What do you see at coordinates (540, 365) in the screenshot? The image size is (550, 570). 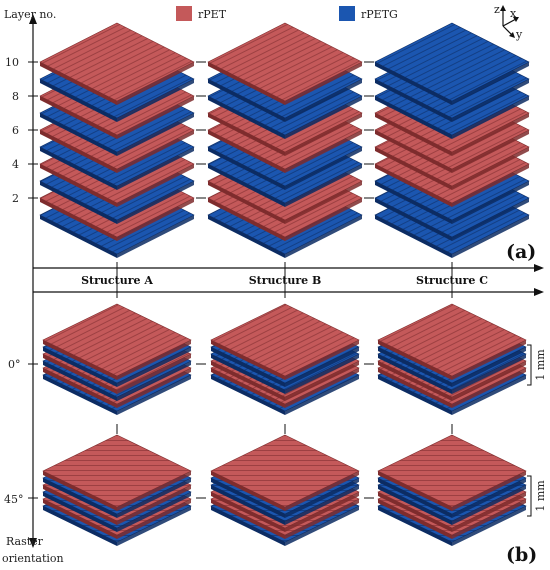 I see `dimension-label-0: 1 mm` at bounding box center [540, 365].